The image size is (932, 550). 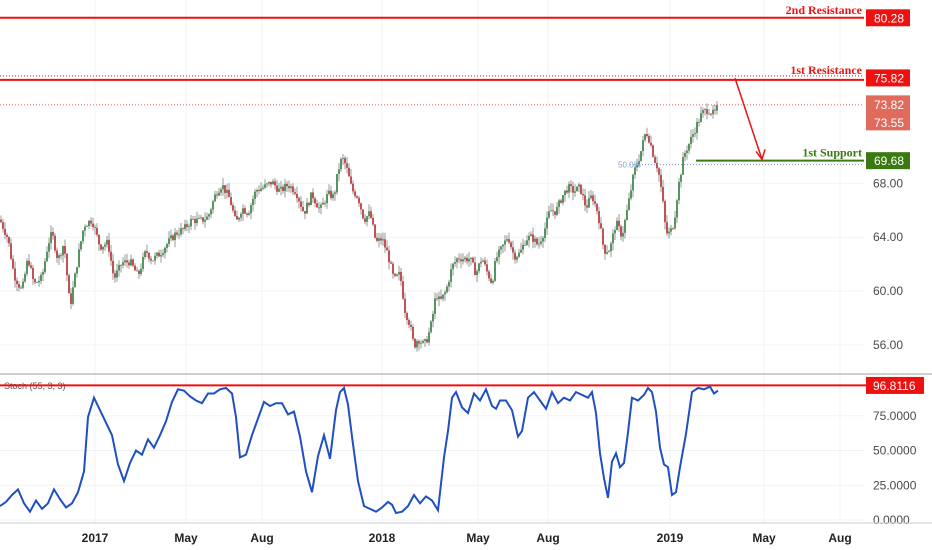 I want to click on last-price-value: 73.82, so click(x=889, y=105).